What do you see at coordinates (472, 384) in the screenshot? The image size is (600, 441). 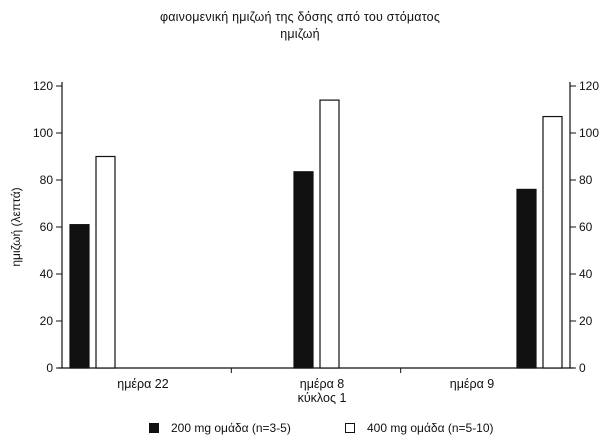 I see `x-category-label: ημέρα 9` at bounding box center [472, 384].